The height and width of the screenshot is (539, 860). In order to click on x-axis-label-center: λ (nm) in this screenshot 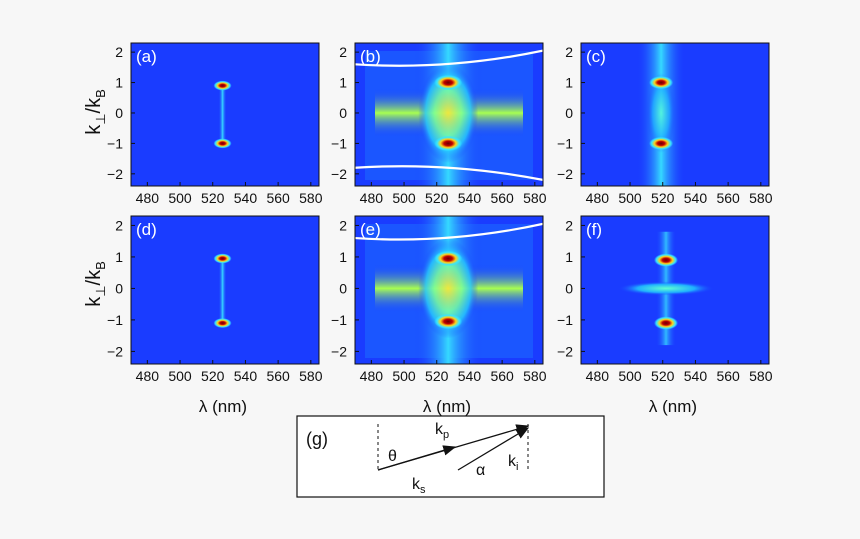, I will do `click(447, 406)`.